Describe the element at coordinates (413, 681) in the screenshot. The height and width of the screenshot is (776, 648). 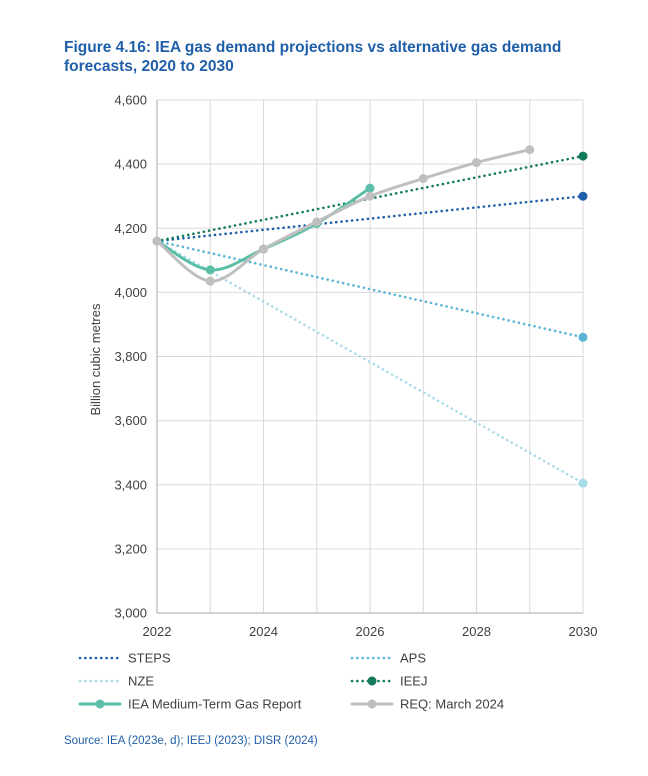
I see `legend-label-ieej: IEEJ` at that location.